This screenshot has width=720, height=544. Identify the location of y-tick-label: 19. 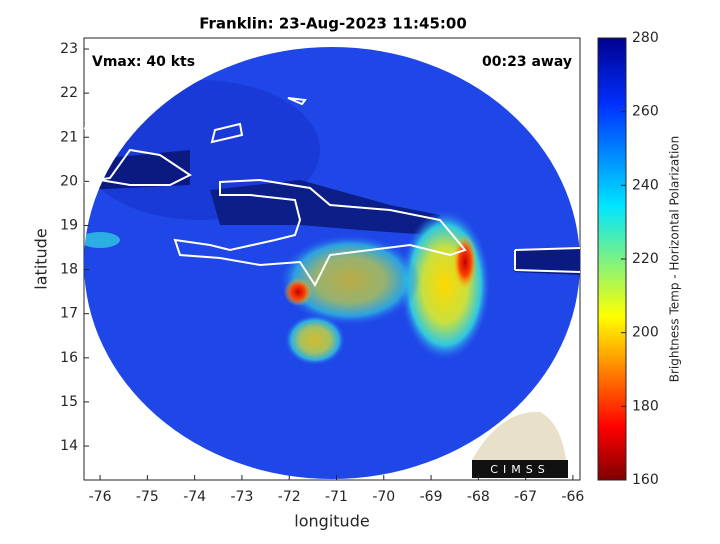
(69, 225).